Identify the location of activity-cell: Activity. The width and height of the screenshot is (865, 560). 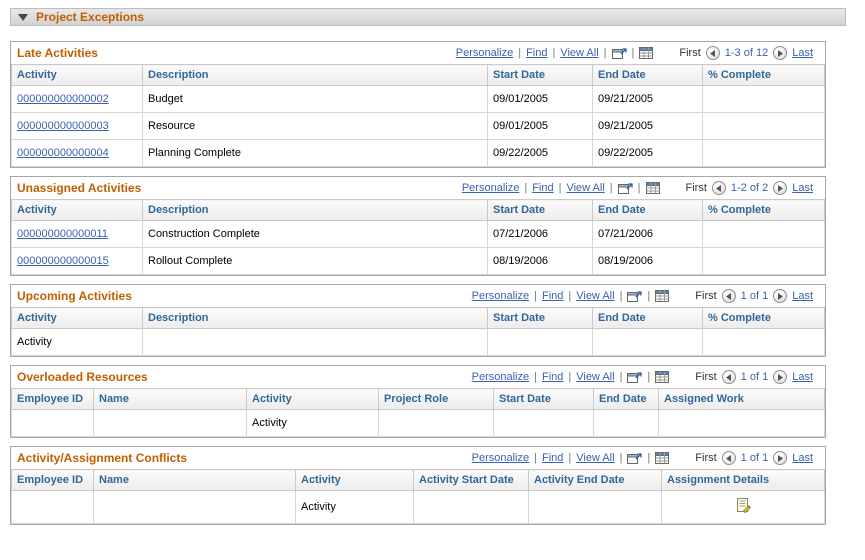
(354, 507).